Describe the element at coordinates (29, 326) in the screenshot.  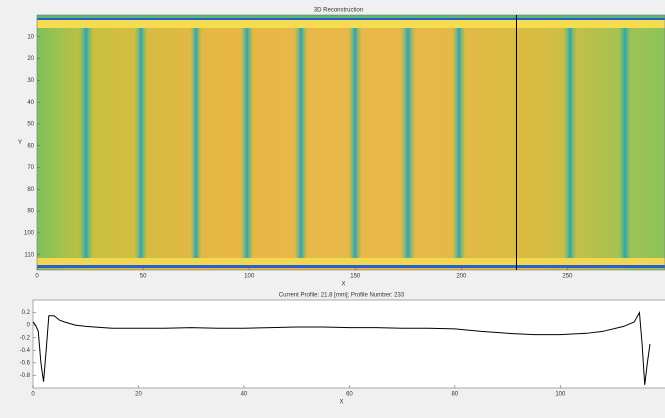
I see `y-tick-label: 0` at that location.